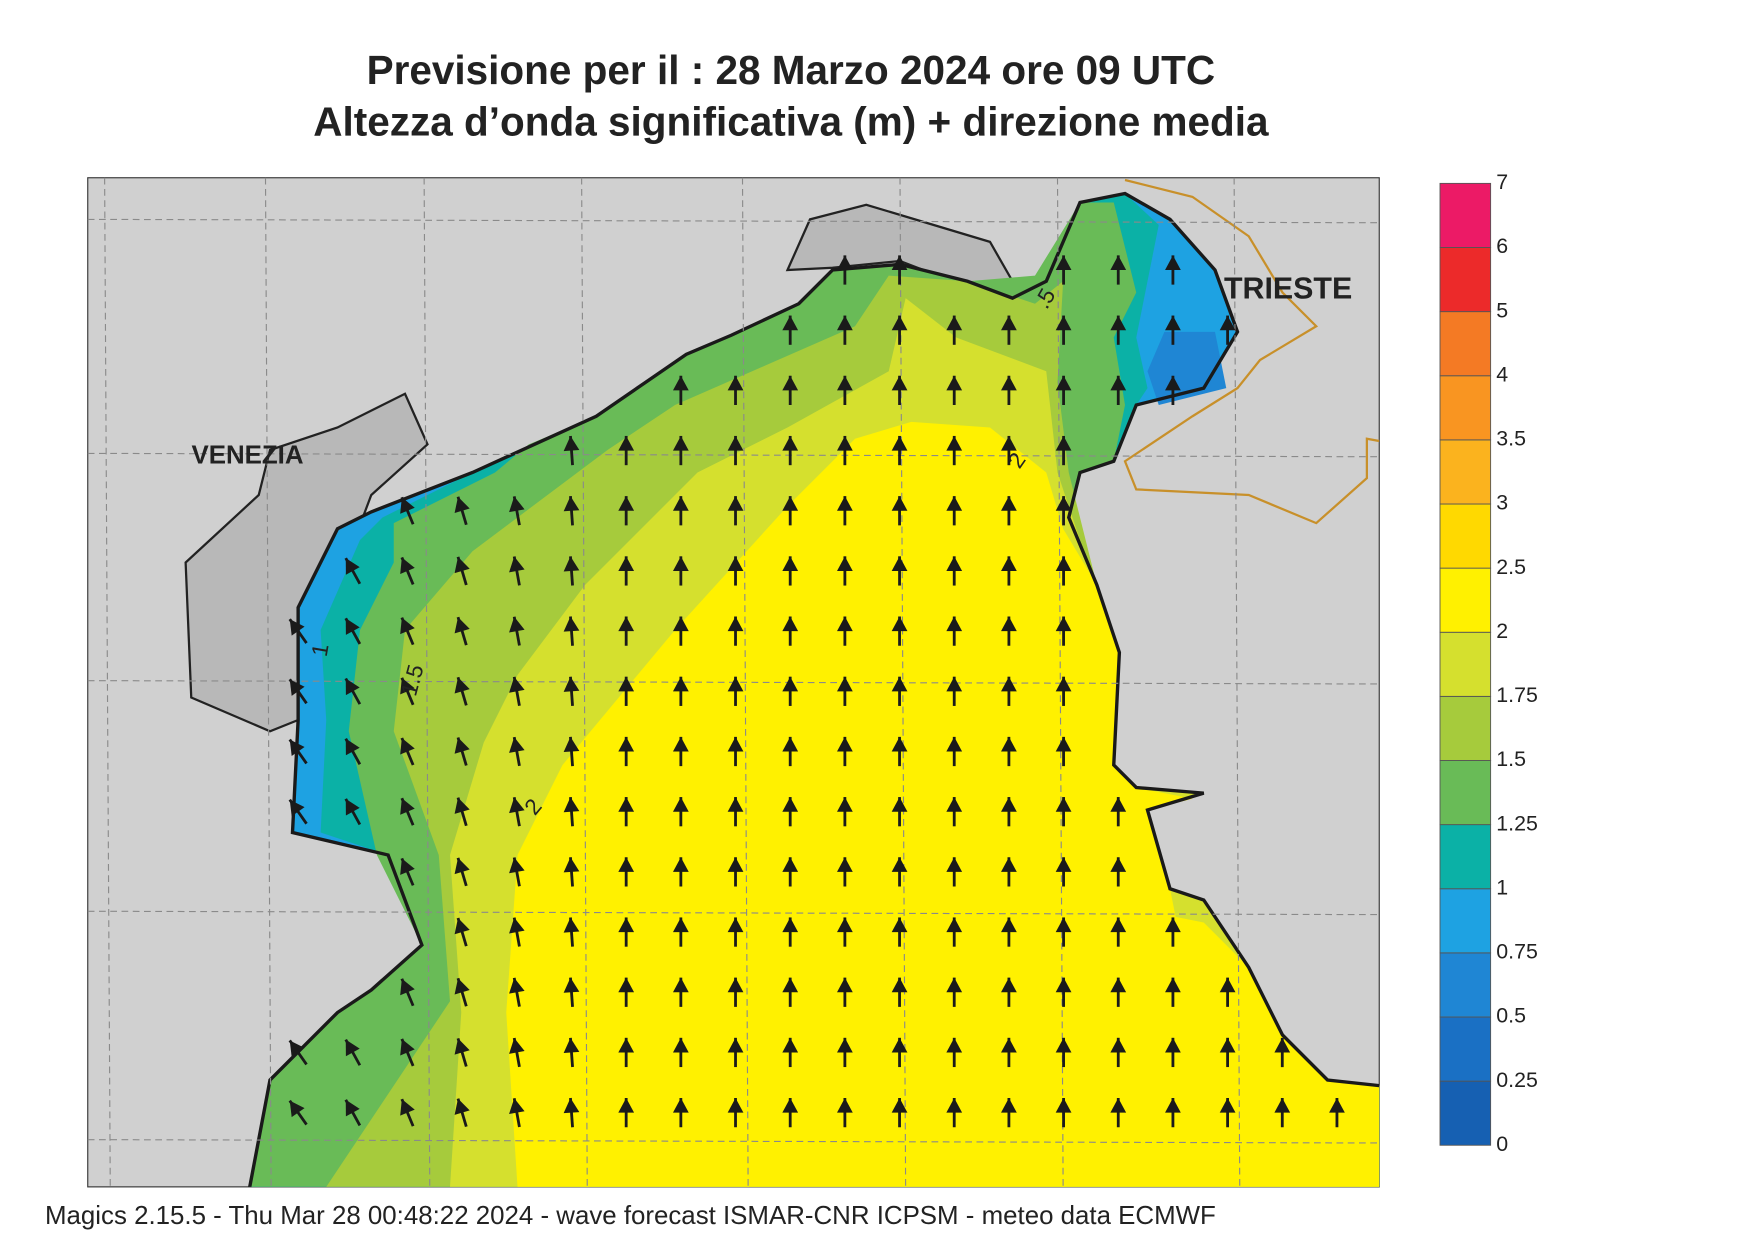  What do you see at coordinates (1502, 182) in the screenshot?
I see `legend-tick-label: 7` at bounding box center [1502, 182].